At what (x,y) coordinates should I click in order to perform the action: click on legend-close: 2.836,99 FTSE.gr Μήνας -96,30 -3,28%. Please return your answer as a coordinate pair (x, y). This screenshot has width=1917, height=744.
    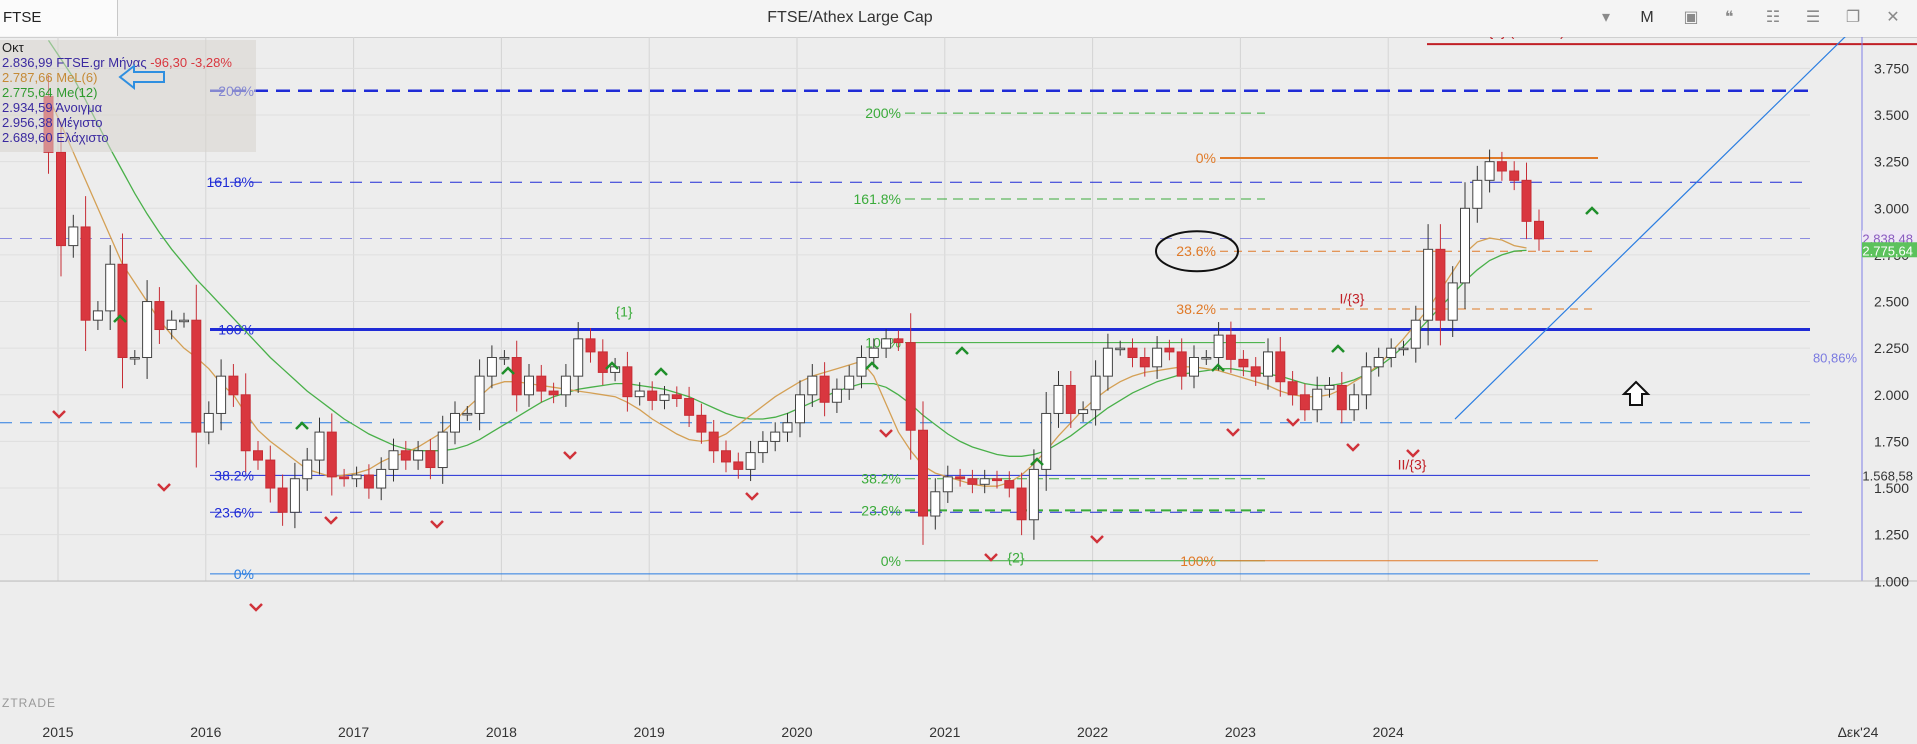
    Looking at the image, I should click on (117, 62).